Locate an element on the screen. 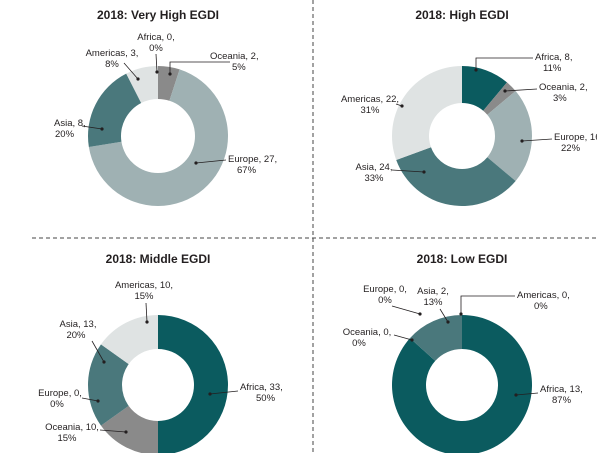  label-africa: Africa, 0, 0% is located at coordinates (156, 53).